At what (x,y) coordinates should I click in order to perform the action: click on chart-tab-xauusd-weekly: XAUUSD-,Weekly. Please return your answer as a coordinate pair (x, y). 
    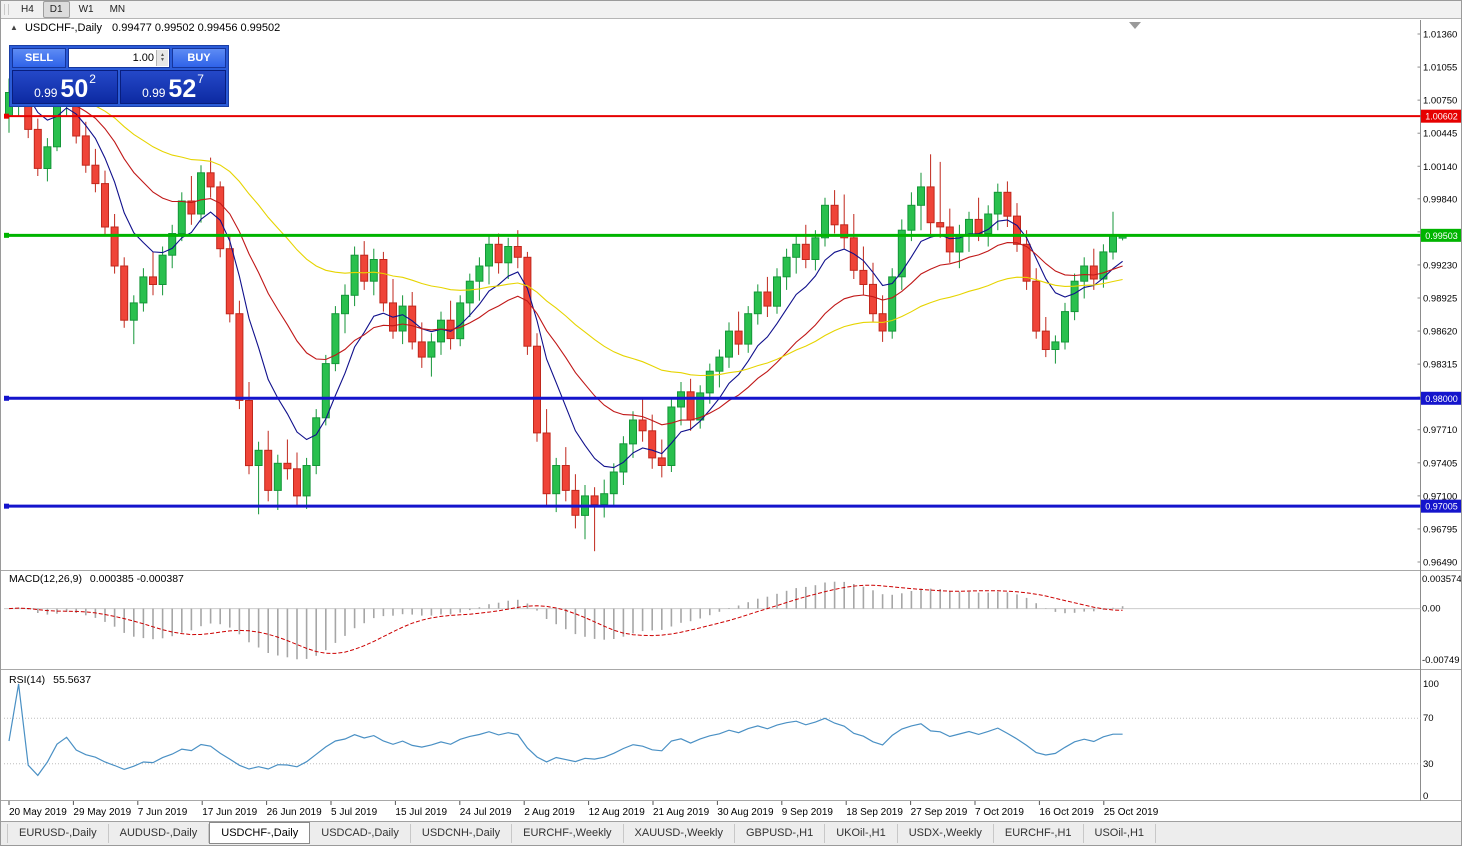
    Looking at the image, I should click on (679, 833).